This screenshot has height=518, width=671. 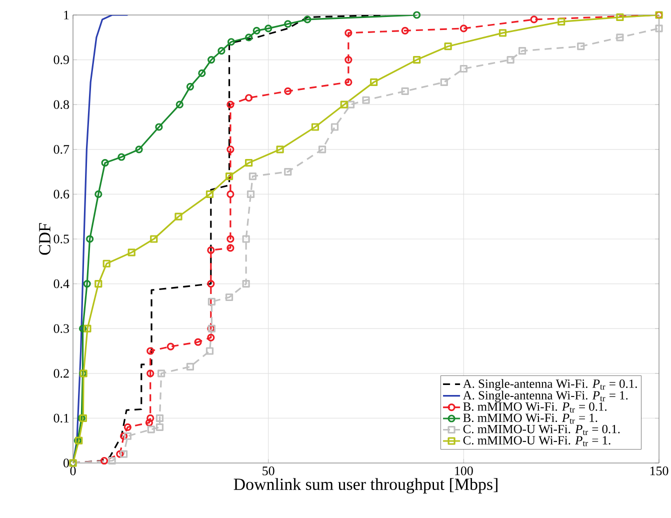 I want to click on y-axis-title: CDF, so click(x=44, y=239).